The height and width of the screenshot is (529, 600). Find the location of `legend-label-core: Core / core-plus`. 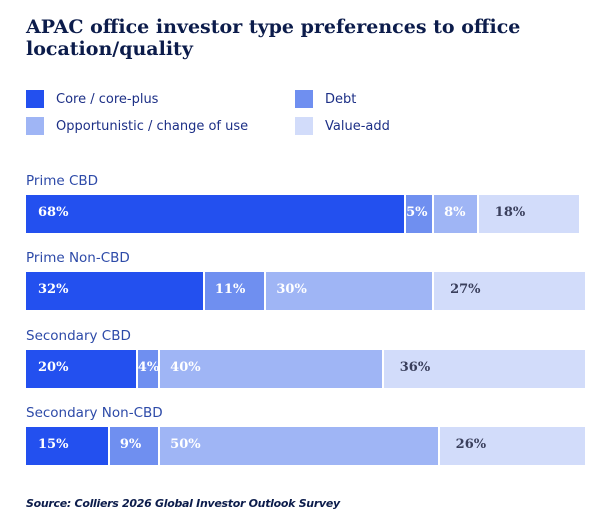

legend-label-core: Core / core-plus is located at coordinates (107, 99).